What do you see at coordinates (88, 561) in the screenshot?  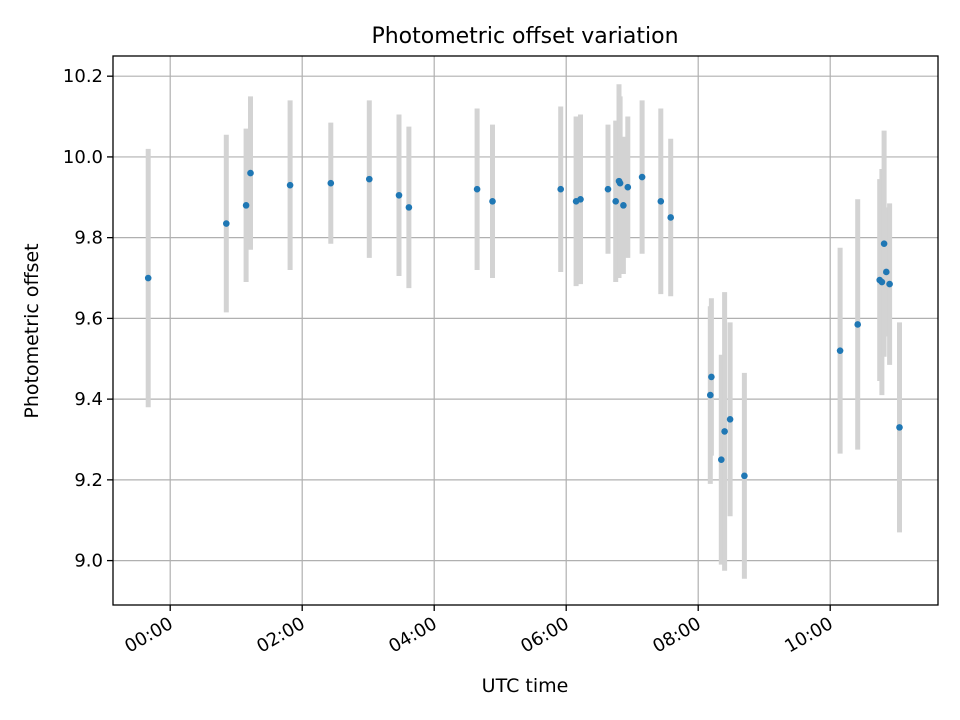 I see `y-tick-label: 9.0` at bounding box center [88, 561].